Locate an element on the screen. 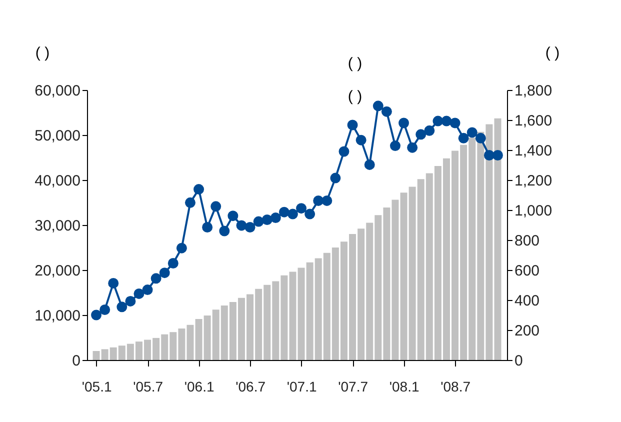 Image resolution: width=621 pixels, height=422 pixels. y2-tick-label: 200 is located at coordinates (527, 331).